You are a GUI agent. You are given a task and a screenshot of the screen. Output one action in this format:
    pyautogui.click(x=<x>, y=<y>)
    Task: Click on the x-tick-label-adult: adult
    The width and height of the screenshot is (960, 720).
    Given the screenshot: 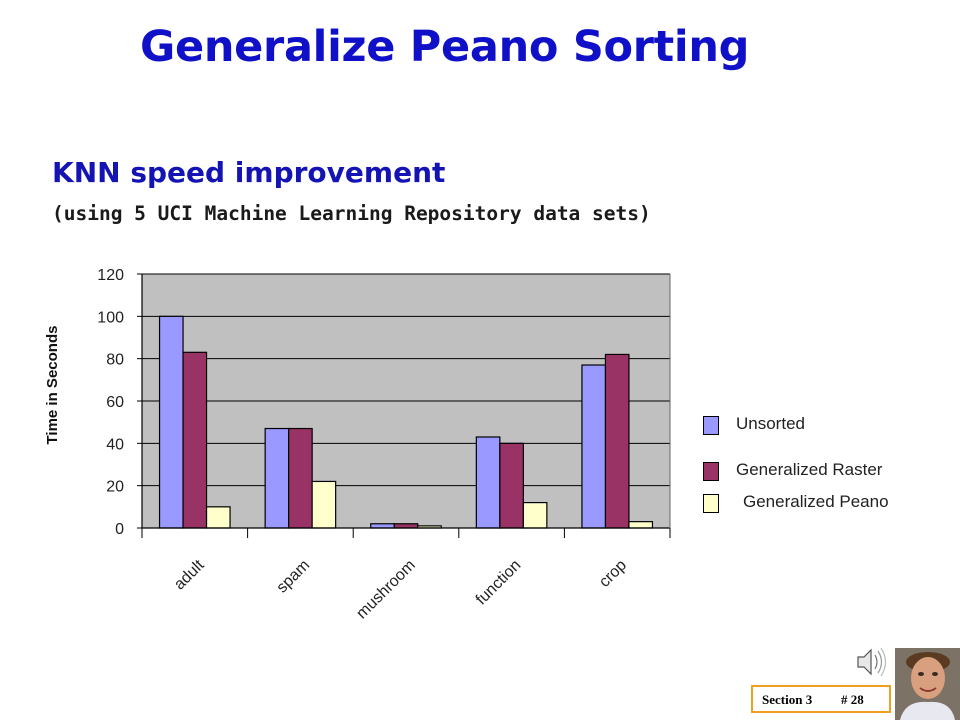 What is the action you would take?
    pyautogui.click(x=189, y=574)
    